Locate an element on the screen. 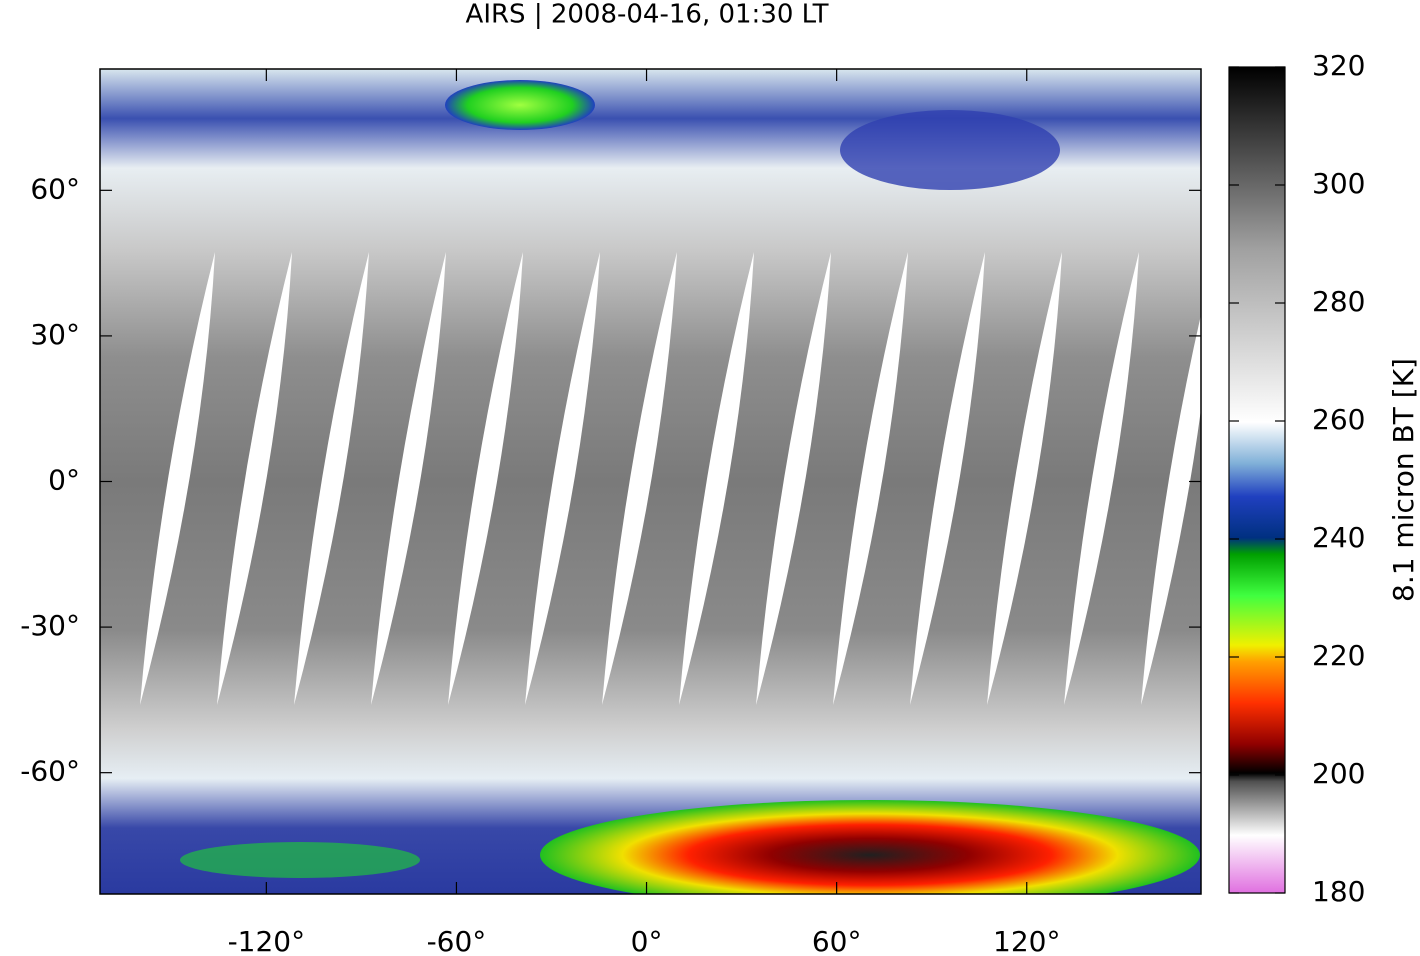 The image size is (1420, 956). colorbar-tick-label: 200 is located at coordinates (1338, 773).